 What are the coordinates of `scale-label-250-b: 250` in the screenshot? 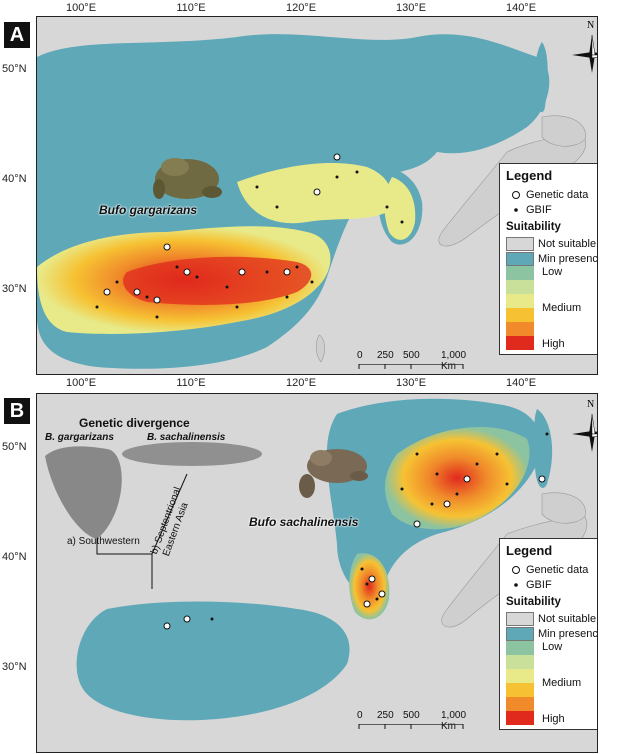 It's located at (385, 715).